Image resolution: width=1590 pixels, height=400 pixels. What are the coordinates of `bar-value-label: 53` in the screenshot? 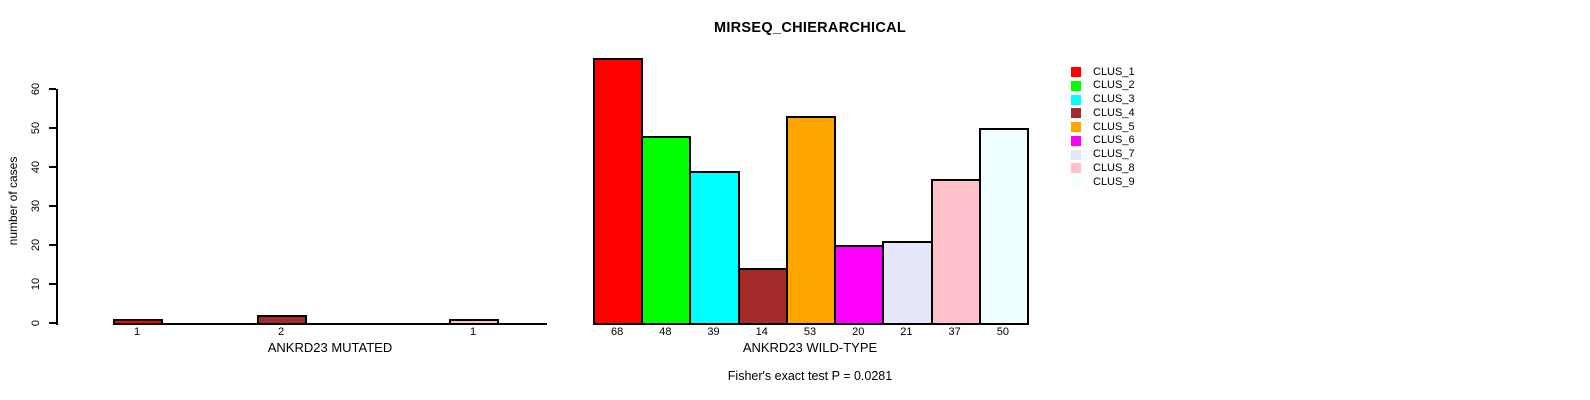 It's located at (810, 332).